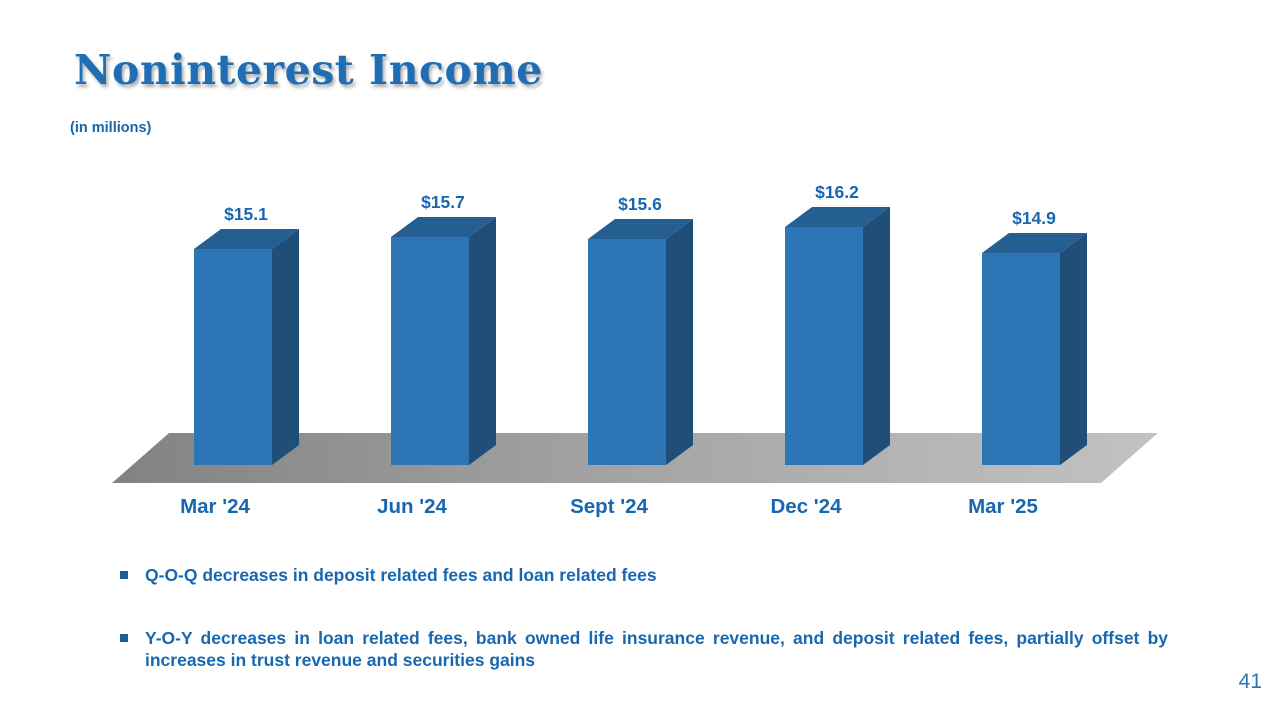  I want to click on category-label-2: Sept '24, so click(609, 506).